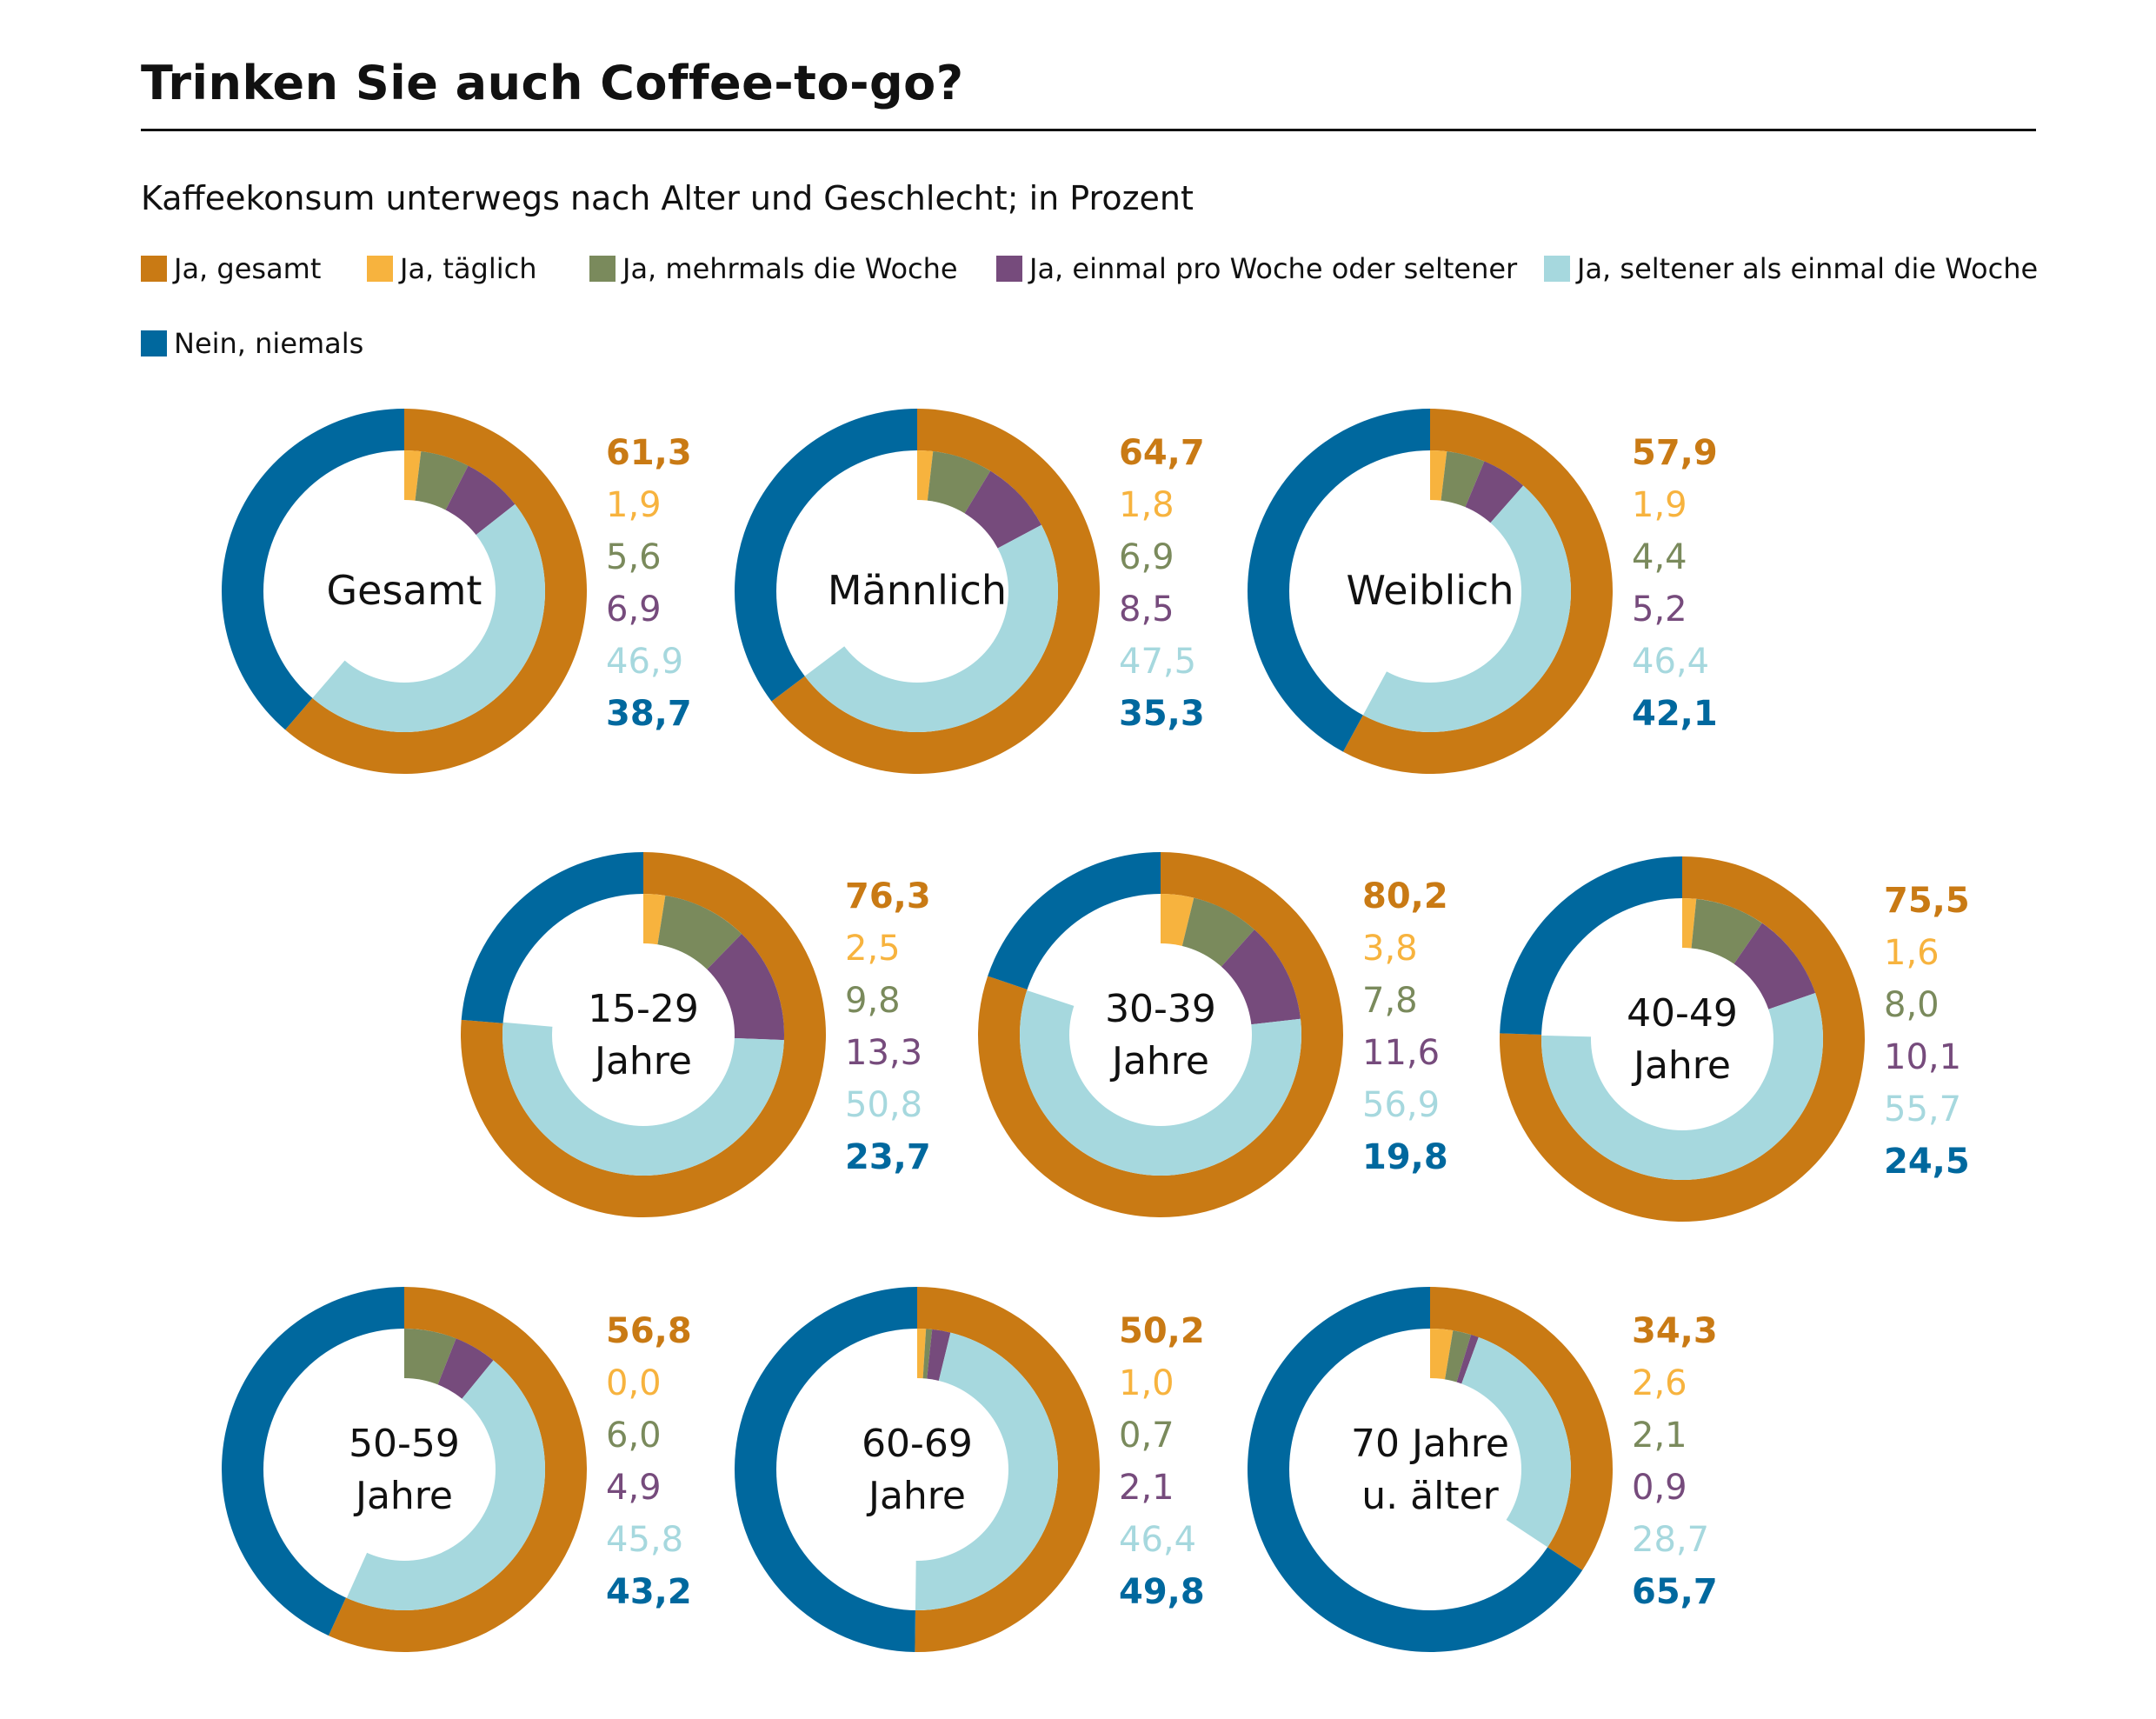  I want to click on value-label-gesamt: 50,2, so click(1162, 1331).